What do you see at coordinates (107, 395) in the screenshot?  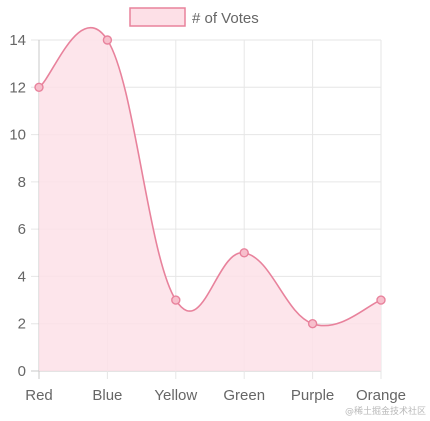 I see `x-tick-label: Blue` at bounding box center [107, 395].